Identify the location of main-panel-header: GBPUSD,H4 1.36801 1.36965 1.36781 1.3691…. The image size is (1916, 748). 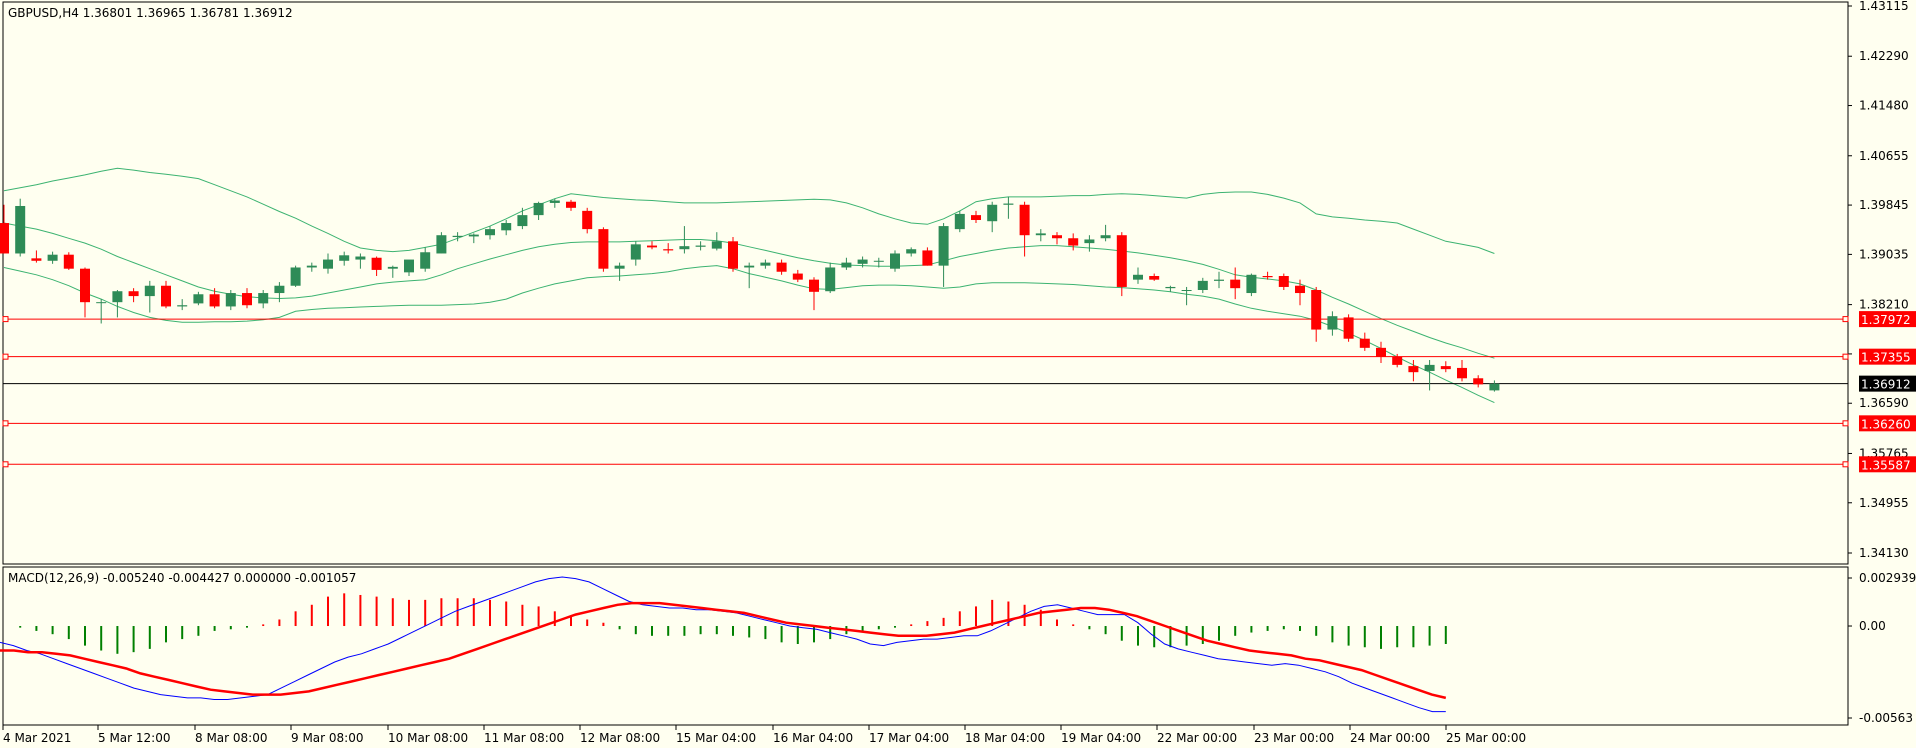
(150, 13).